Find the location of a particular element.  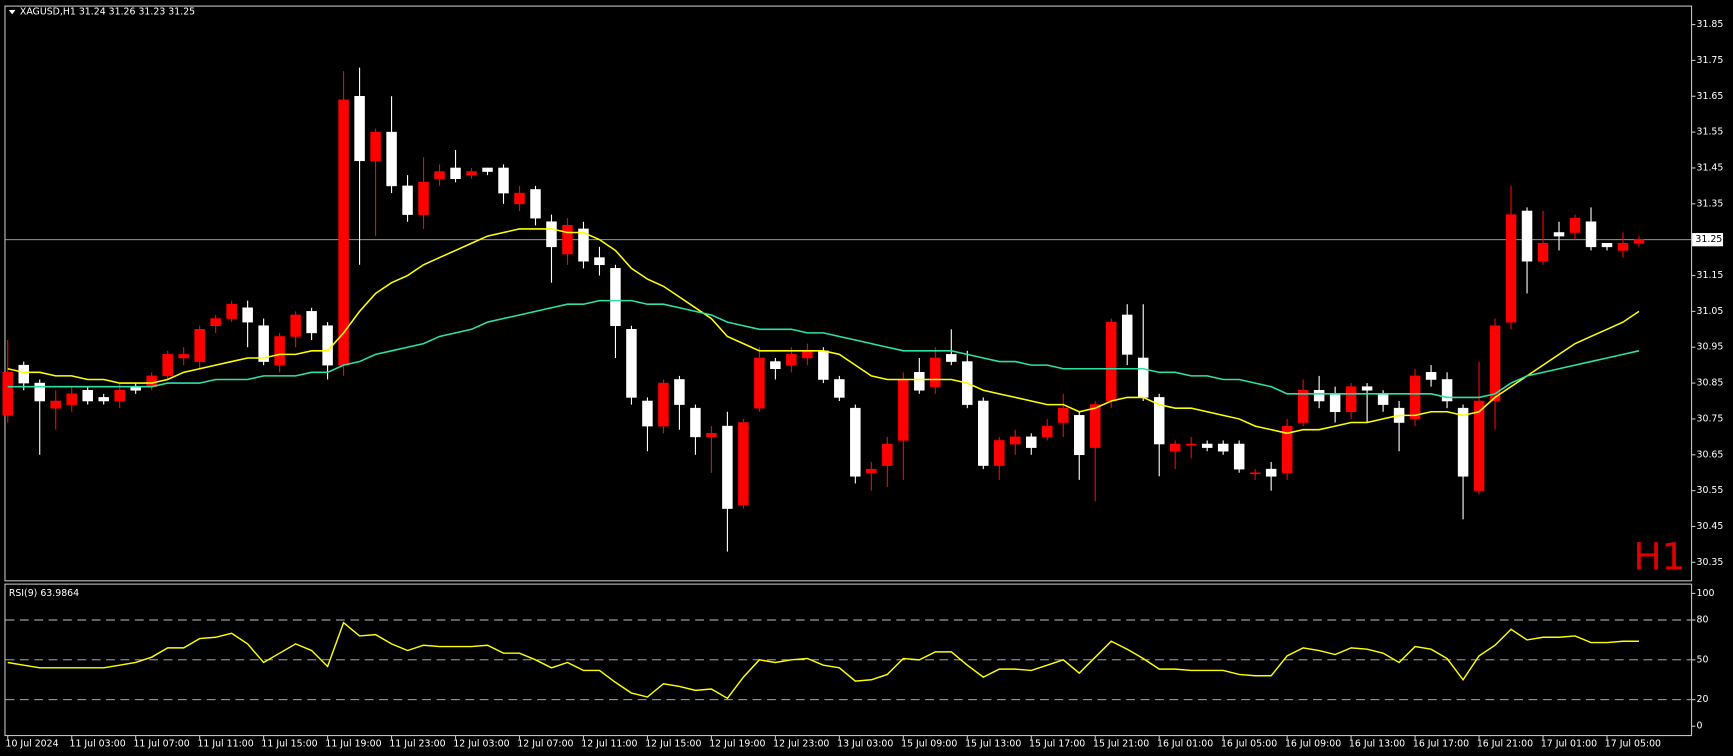

moving-average-line is located at coordinates (823, 349).